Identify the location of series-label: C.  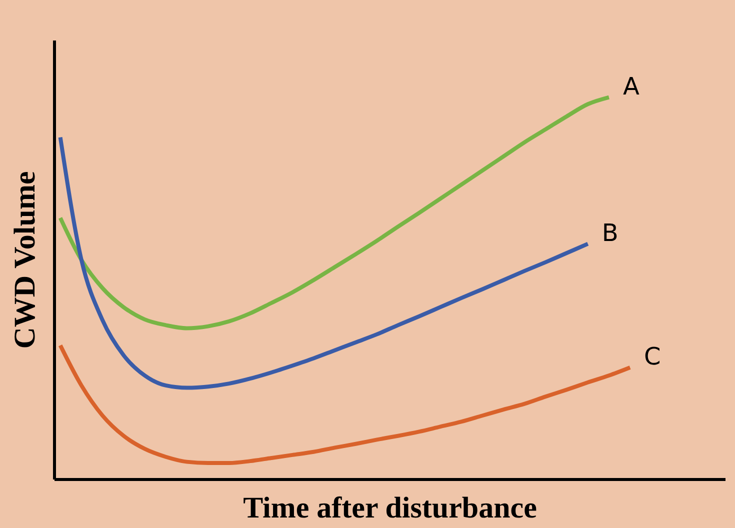
(652, 356).